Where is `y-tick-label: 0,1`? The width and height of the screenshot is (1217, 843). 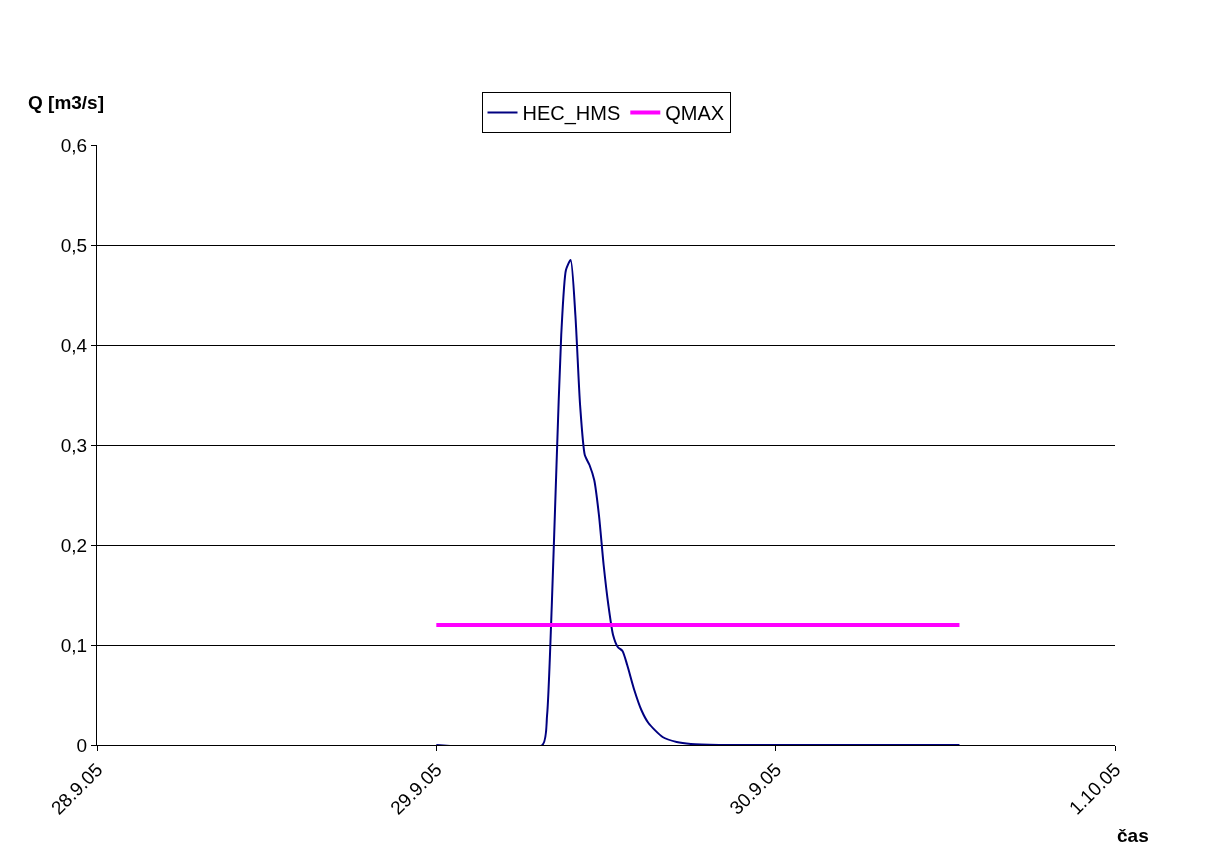
y-tick-label: 0,1 is located at coordinates (74, 645).